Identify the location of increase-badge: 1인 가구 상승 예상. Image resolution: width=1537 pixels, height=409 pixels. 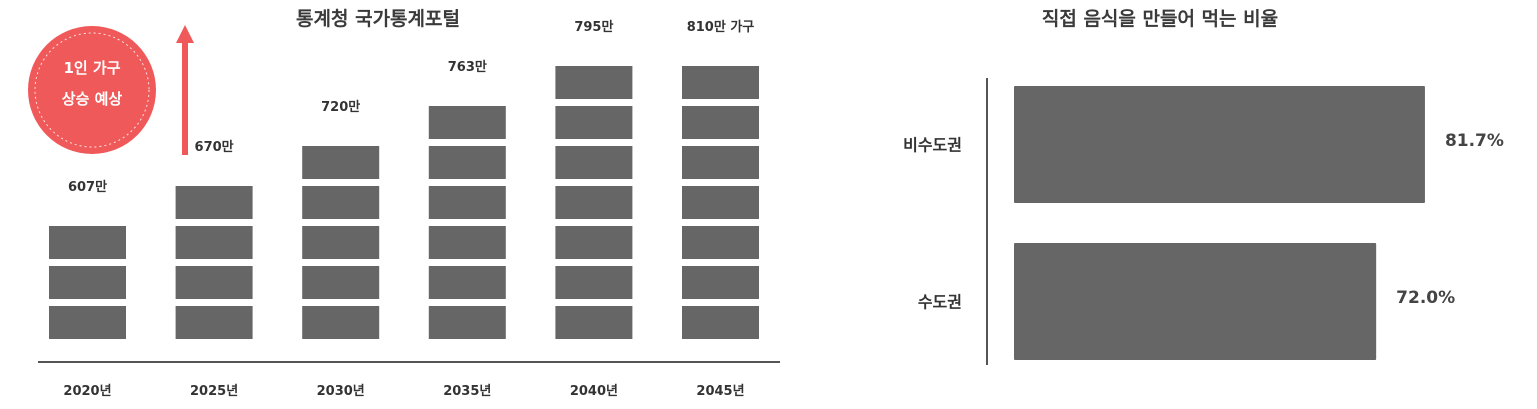
(92, 90).